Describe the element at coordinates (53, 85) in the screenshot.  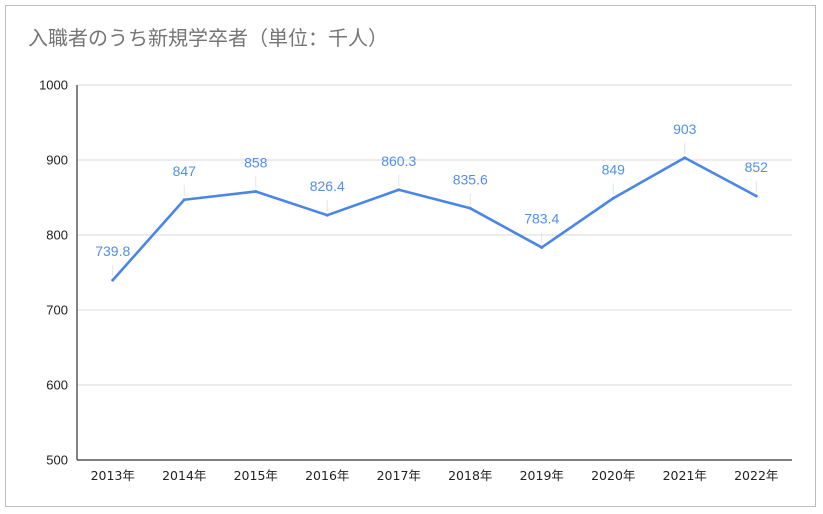
I see `y-tick-label: 1000` at that location.